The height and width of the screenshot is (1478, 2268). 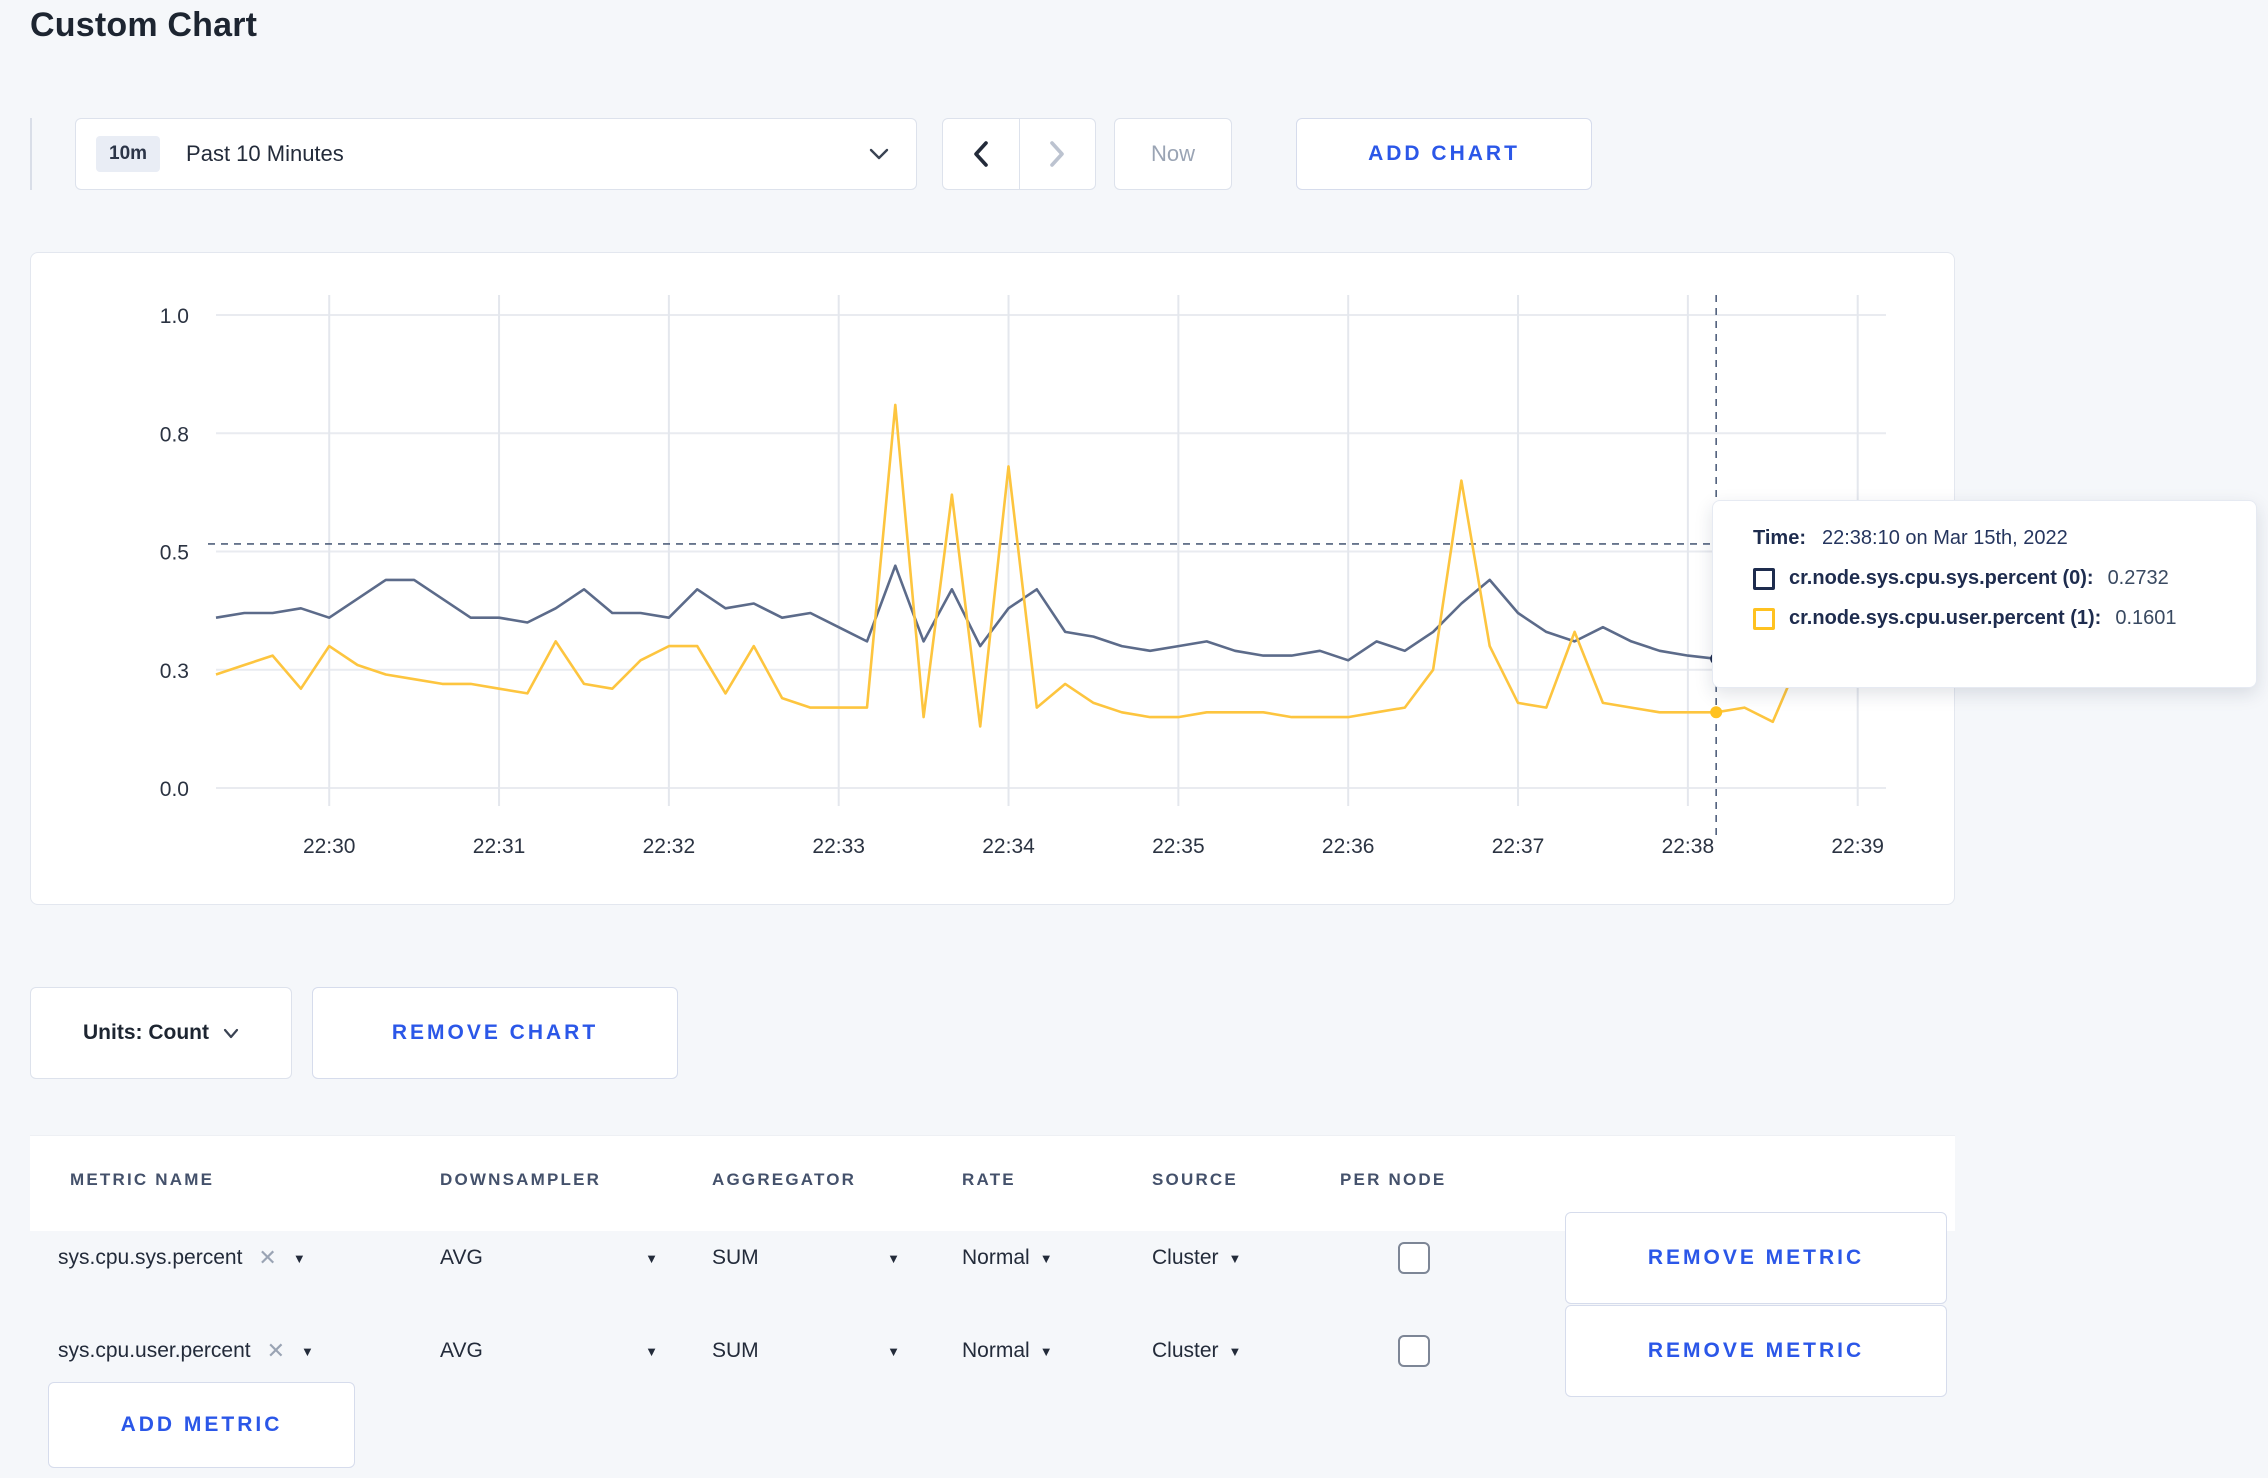 I want to click on tooltip-series-row: cr.node.sys.cpu.user.percent (1): 0.1601, so click(x=2004, y=618).